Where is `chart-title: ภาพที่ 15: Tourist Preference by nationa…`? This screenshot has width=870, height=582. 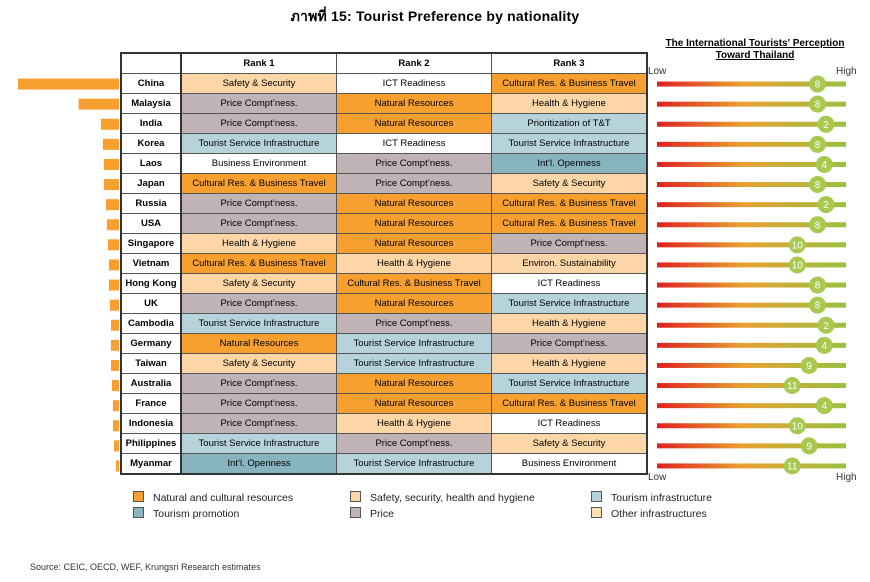 chart-title: ภาพที่ 15: Tourist Preference by nationa… is located at coordinates (435, 16).